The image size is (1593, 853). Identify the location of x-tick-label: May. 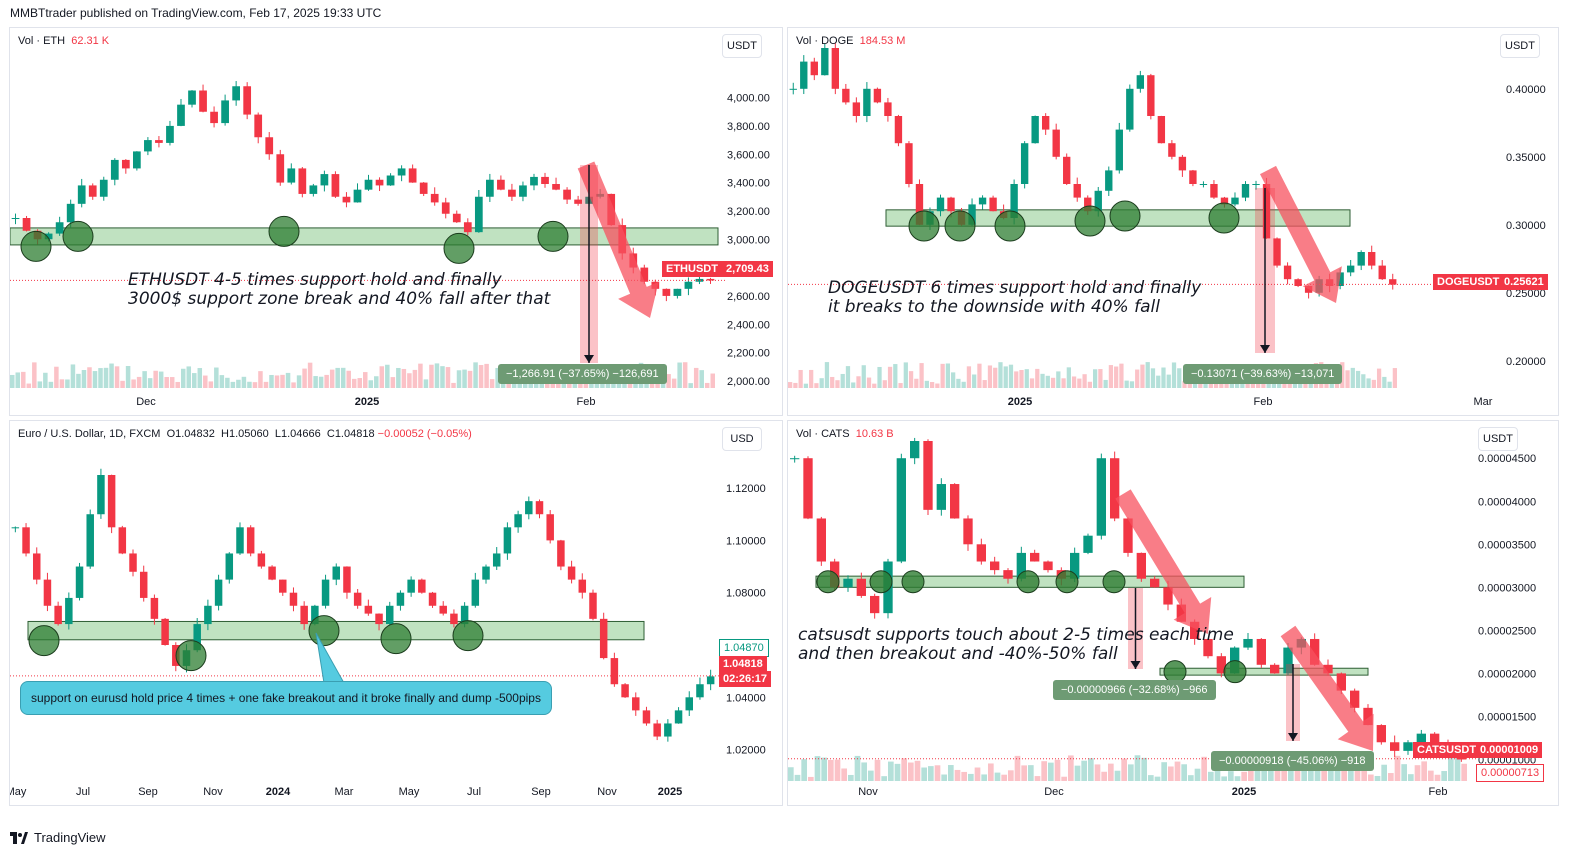
(409, 792).